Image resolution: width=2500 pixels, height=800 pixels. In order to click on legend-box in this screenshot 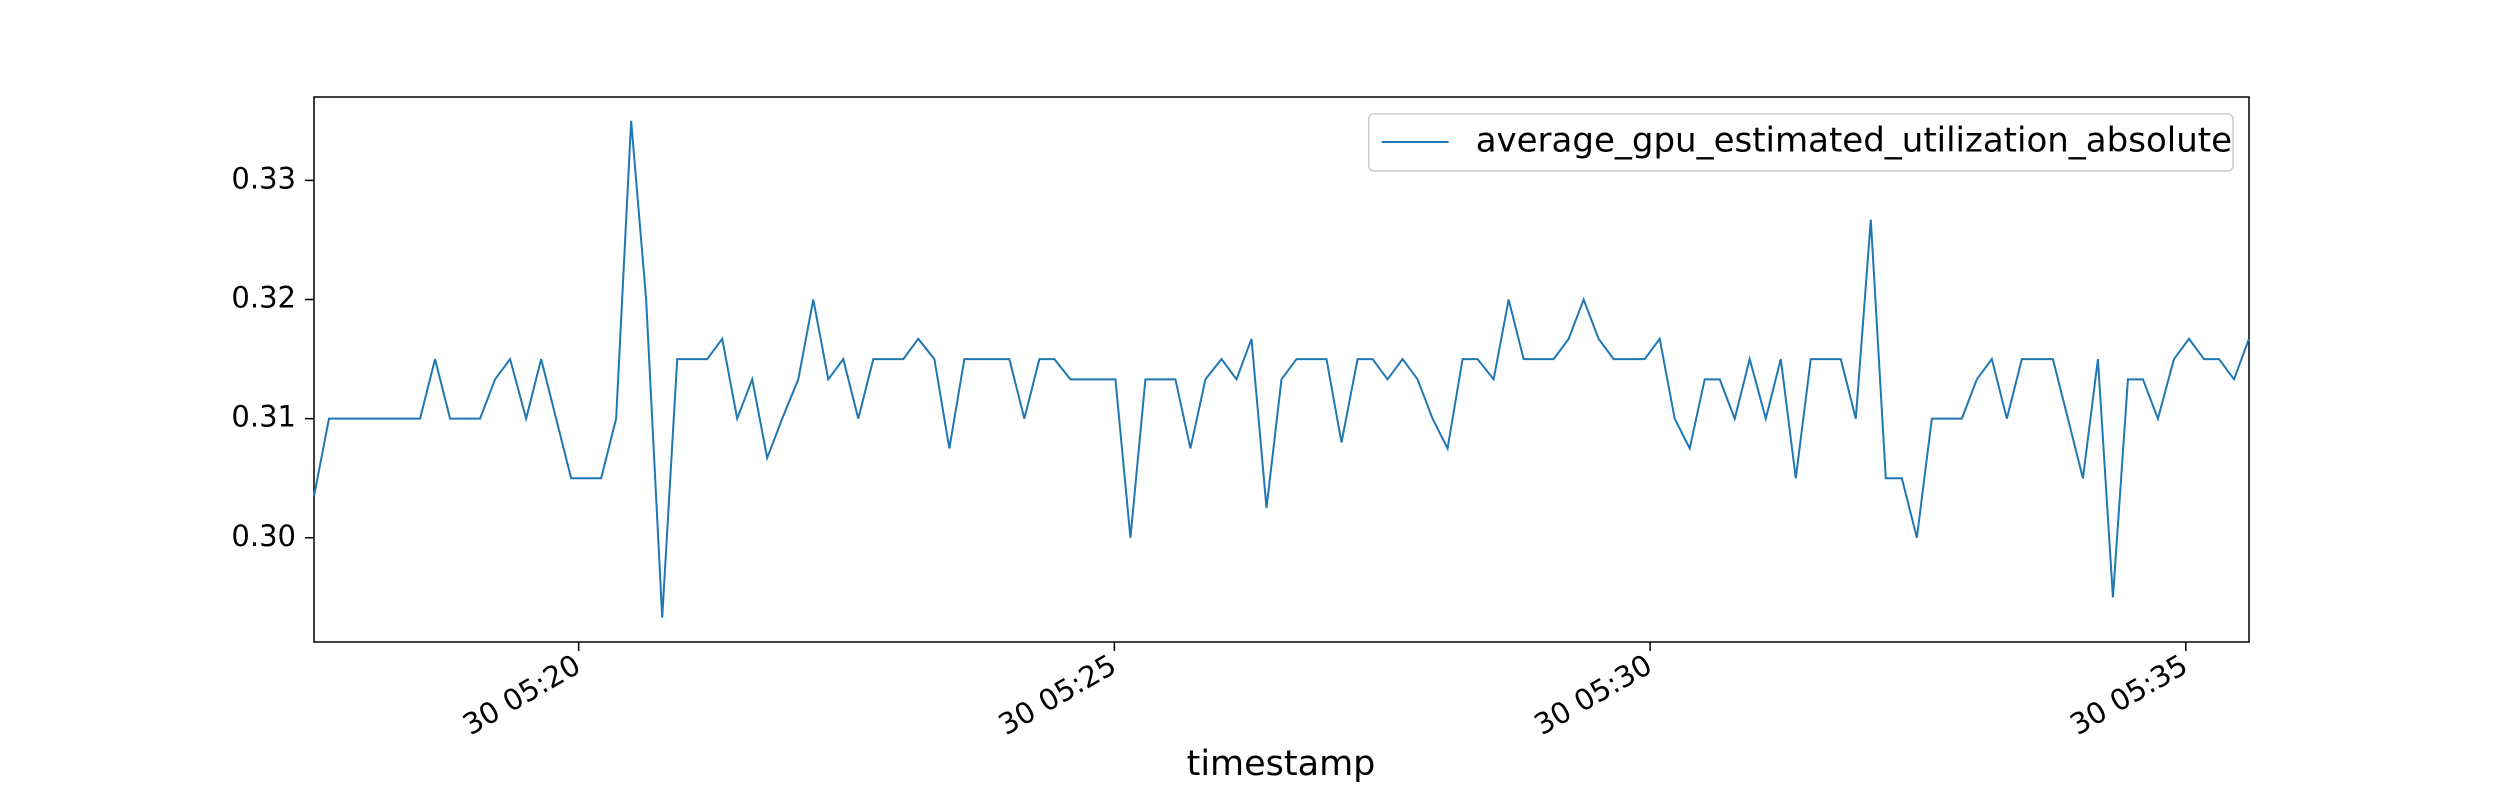, I will do `click(1800, 142)`.